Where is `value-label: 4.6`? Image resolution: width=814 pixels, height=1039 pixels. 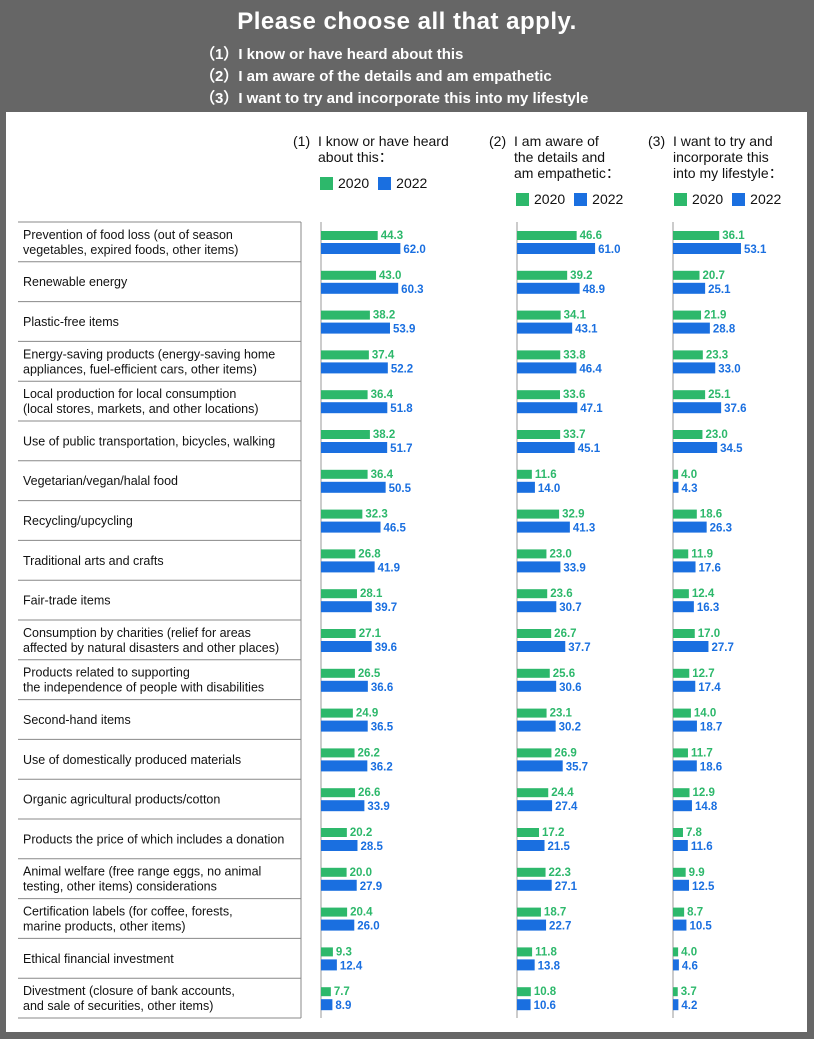
value-label: 4.6 is located at coordinates (690, 966).